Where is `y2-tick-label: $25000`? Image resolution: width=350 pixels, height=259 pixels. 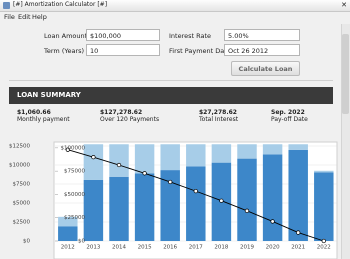 y2-tick-label: $25000 is located at coordinates (74, 218).